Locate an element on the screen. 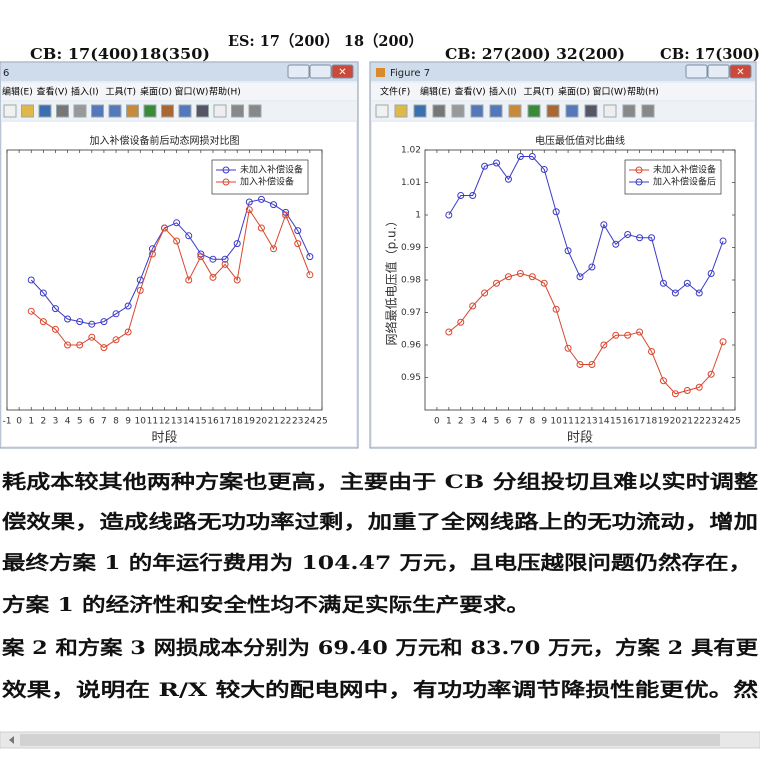  y-tick-label: 1.01 is located at coordinates (411, 183).